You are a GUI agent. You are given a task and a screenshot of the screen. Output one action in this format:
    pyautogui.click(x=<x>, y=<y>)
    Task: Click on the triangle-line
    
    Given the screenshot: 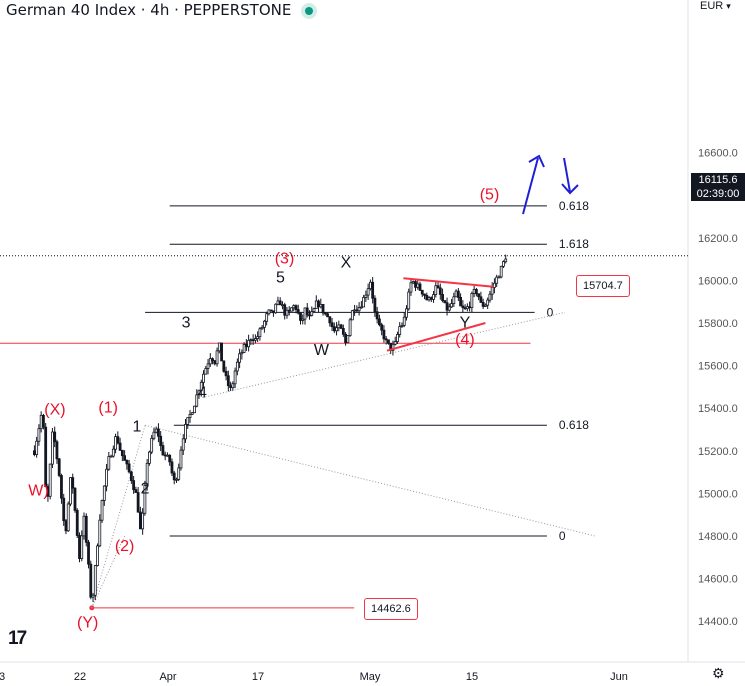 What is the action you would take?
    pyautogui.click(x=448, y=282)
    